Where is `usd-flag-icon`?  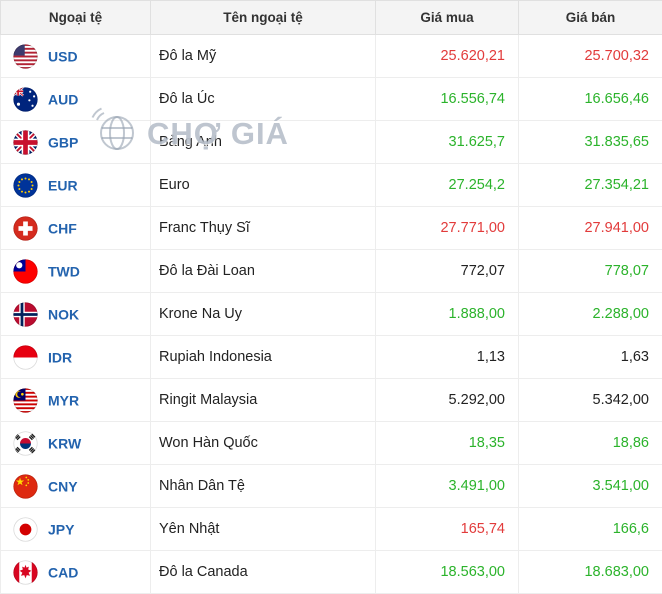
usd-flag-icon is located at coordinates (25, 56).